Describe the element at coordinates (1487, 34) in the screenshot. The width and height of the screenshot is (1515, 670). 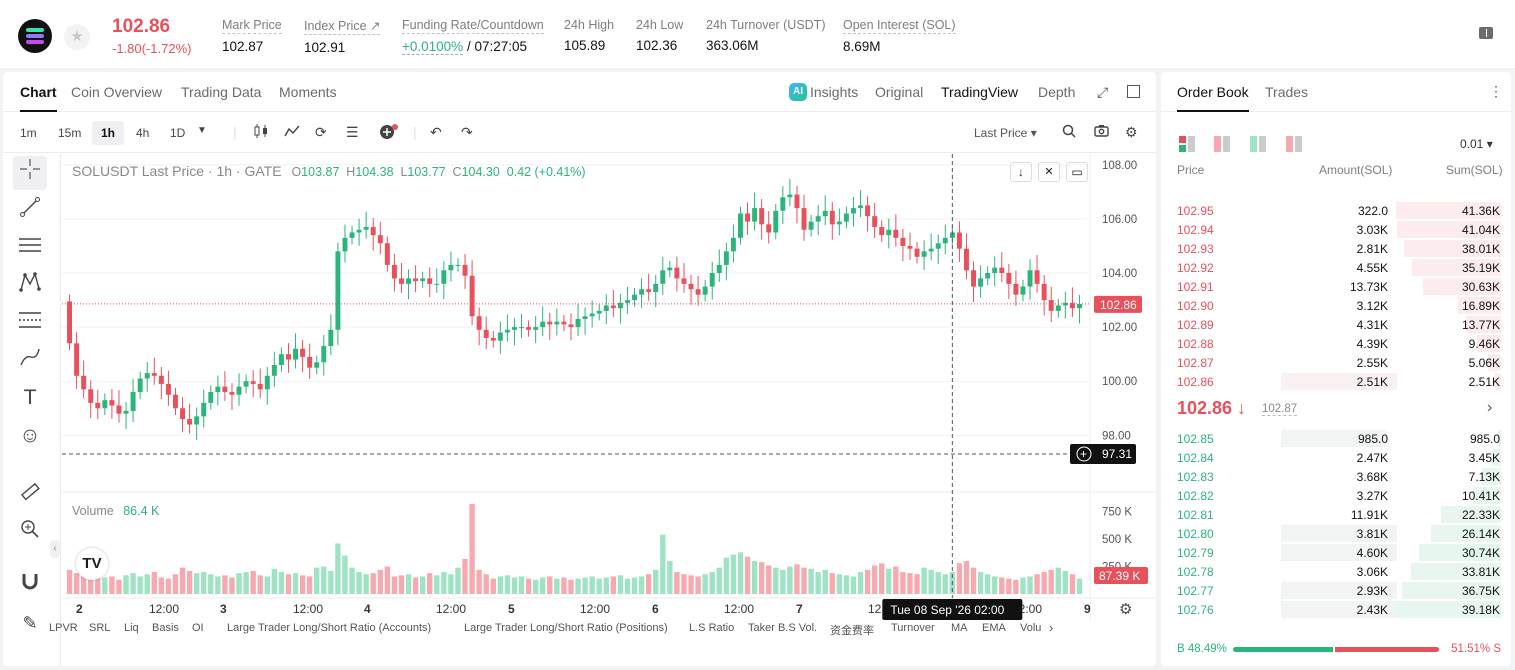
I see `book-icon` at that location.